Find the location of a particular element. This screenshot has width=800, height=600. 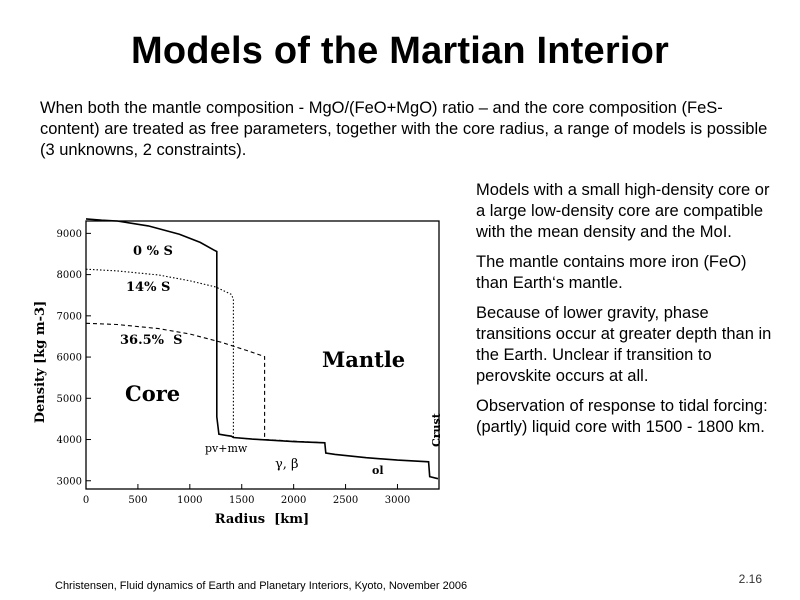

label-36-percent-s: 36.5% S is located at coordinates (151, 340).